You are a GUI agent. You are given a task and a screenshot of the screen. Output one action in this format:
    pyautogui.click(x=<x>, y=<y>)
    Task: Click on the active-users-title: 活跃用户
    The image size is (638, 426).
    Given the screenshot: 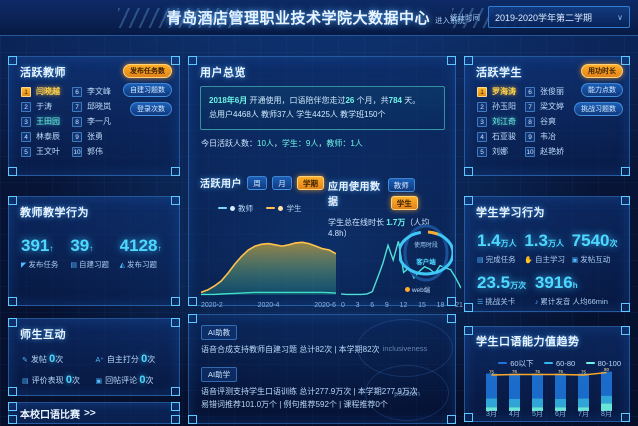 What is the action you would take?
    pyautogui.click(x=221, y=184)
    